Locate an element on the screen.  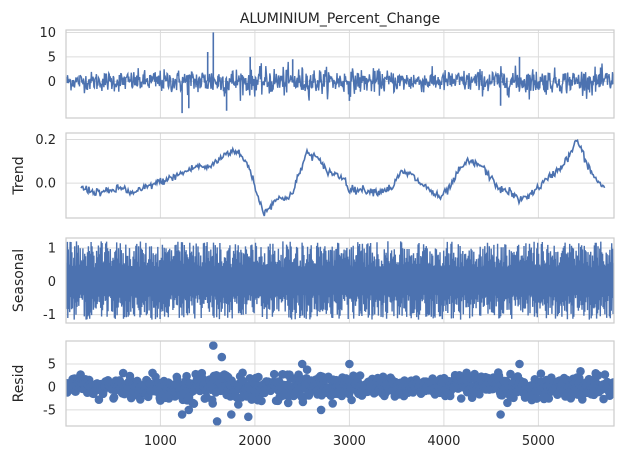
x-tick-label: 5000 is located at coordinates (538, 441).